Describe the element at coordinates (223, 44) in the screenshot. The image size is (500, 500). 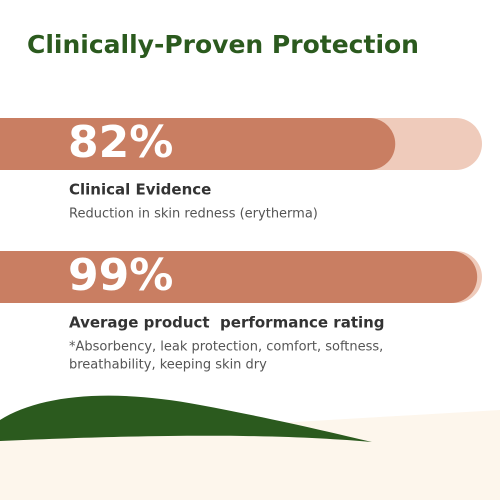
I see `chart-title: Clinically-Proven Protection` at that location.